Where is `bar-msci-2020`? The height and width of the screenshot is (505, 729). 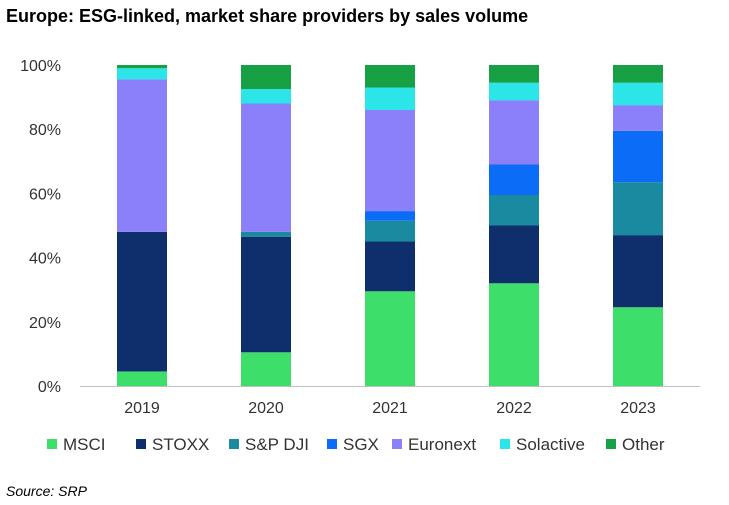
bar-msci-2020 is located at coordinates (266, 369).